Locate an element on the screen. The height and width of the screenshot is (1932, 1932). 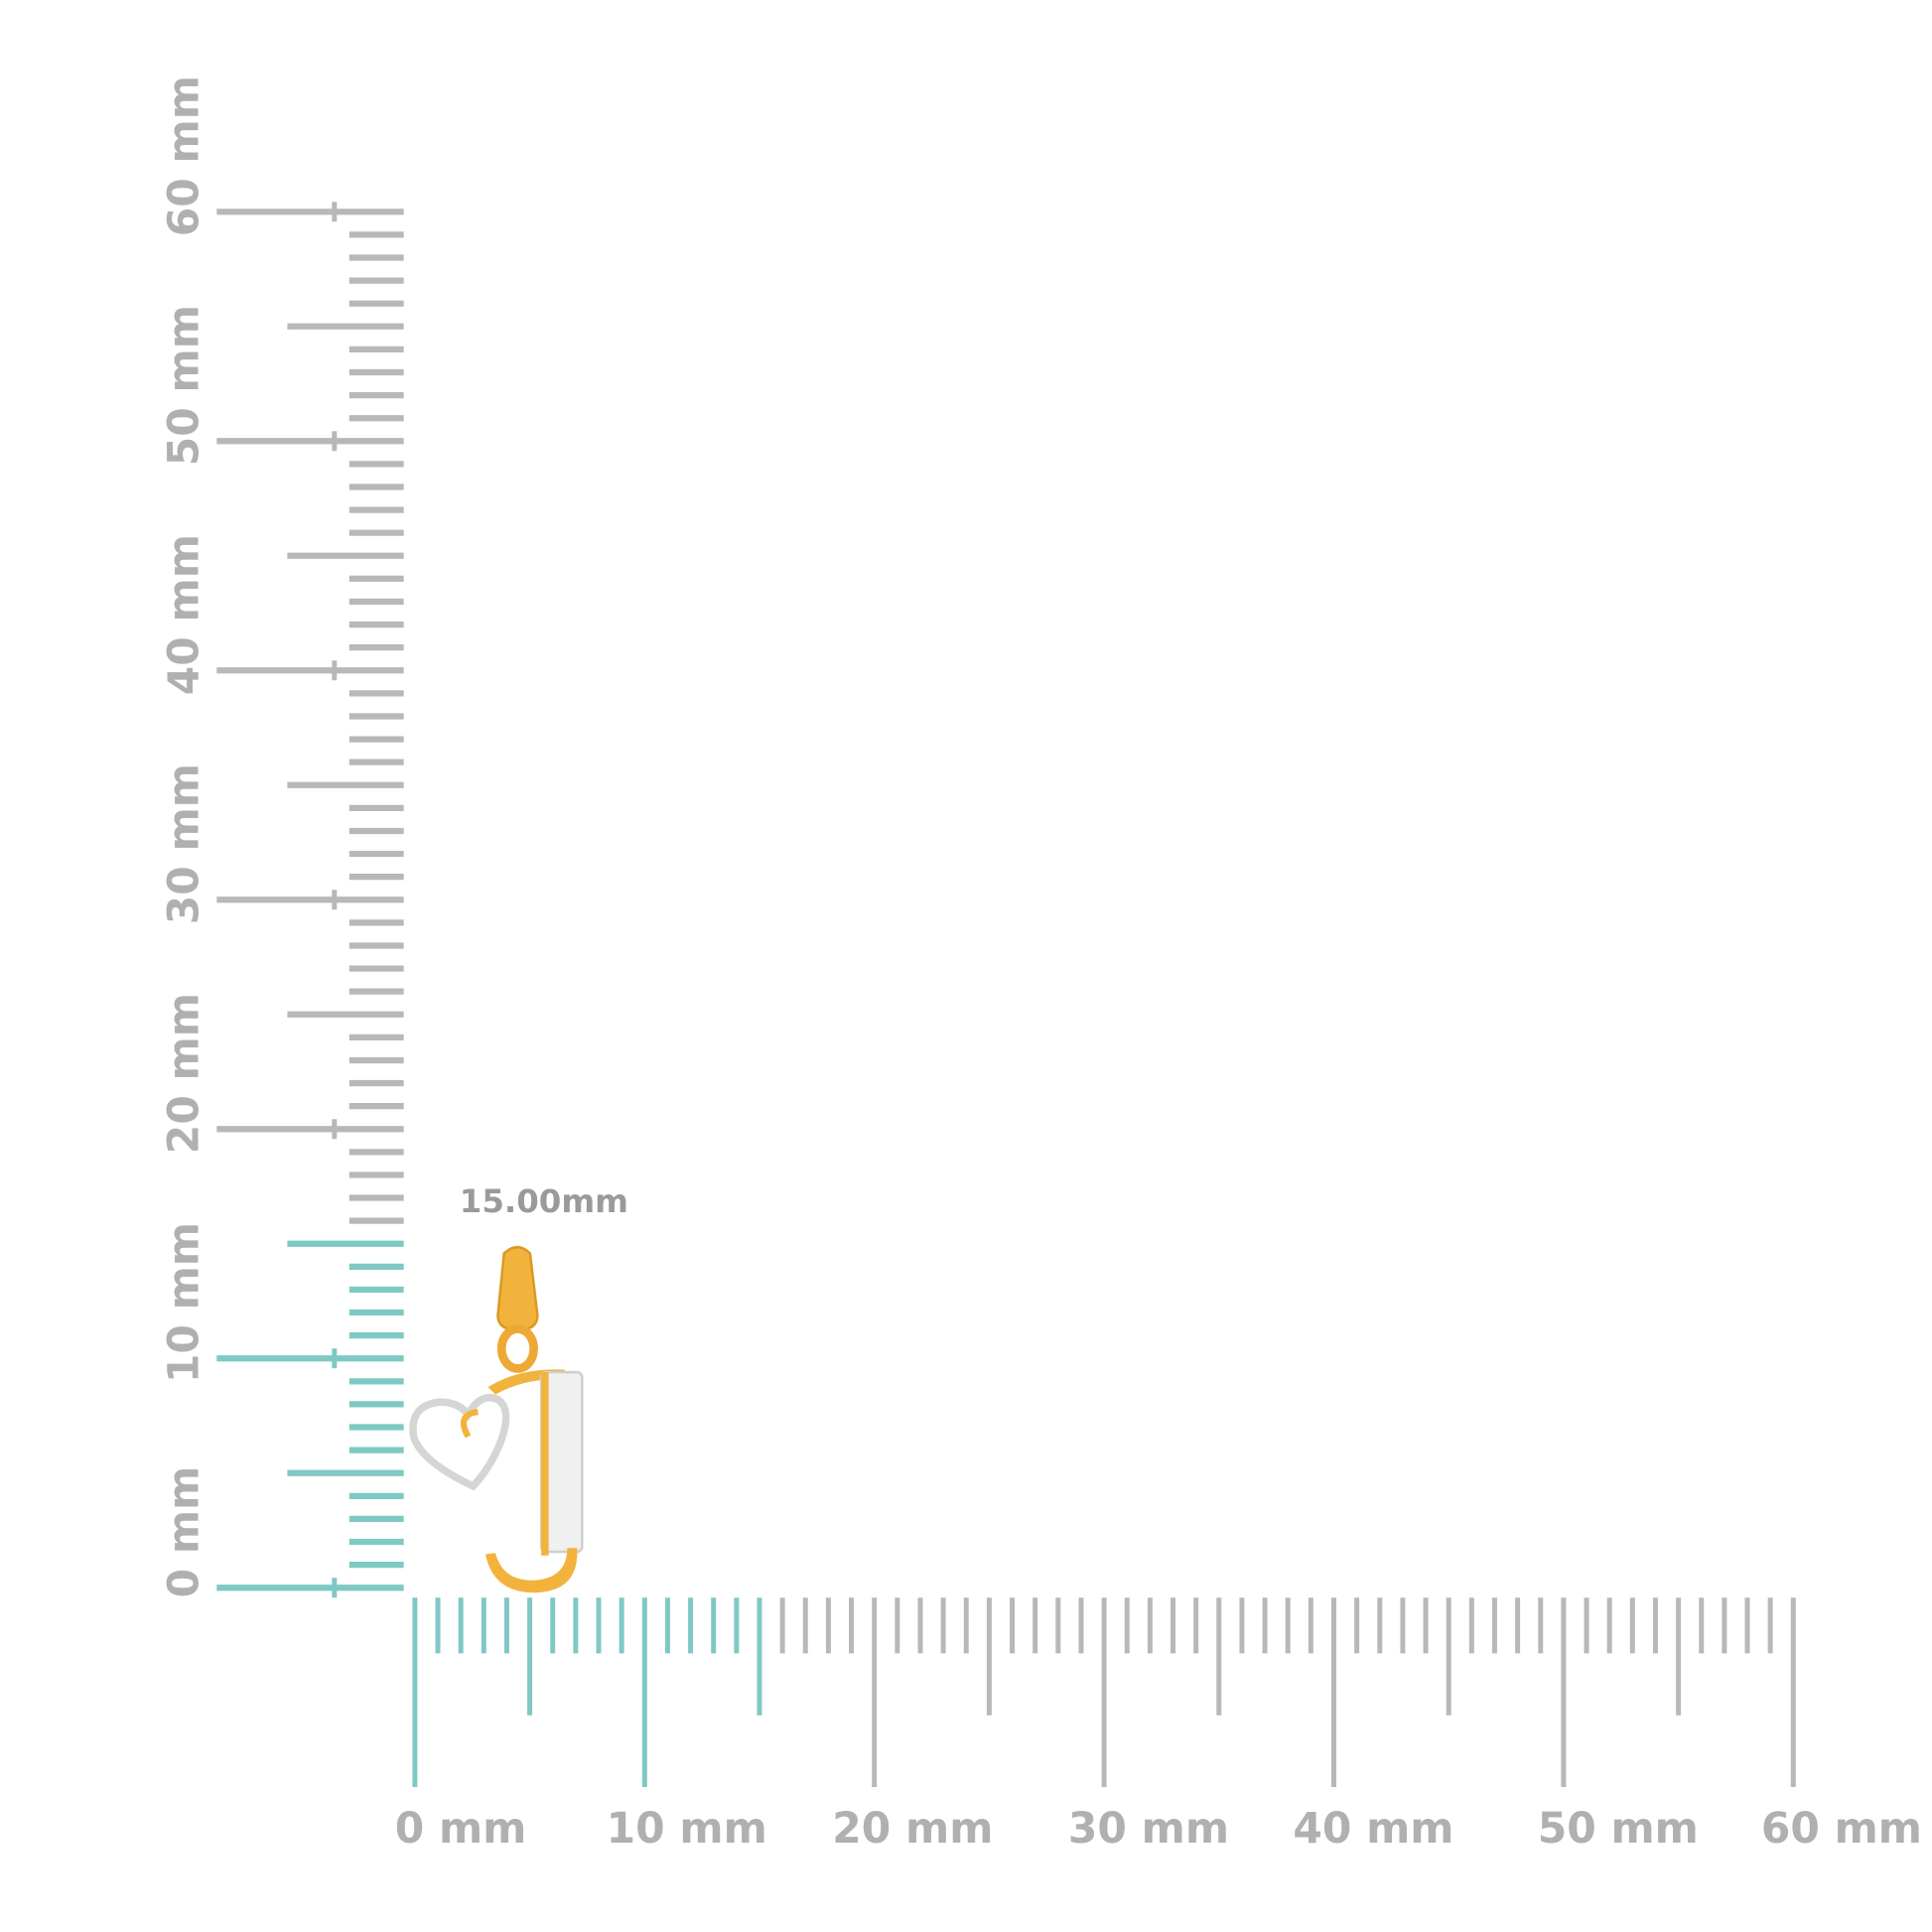
vertical-ruler-label: 40 mm is located at coordinates (185, 614).